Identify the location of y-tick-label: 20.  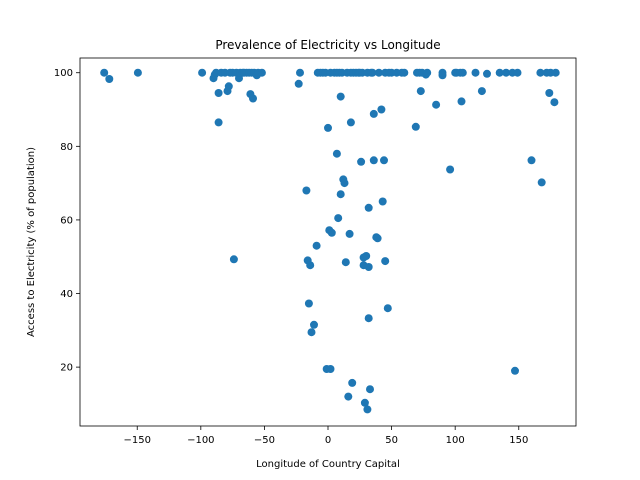
(66, 368).